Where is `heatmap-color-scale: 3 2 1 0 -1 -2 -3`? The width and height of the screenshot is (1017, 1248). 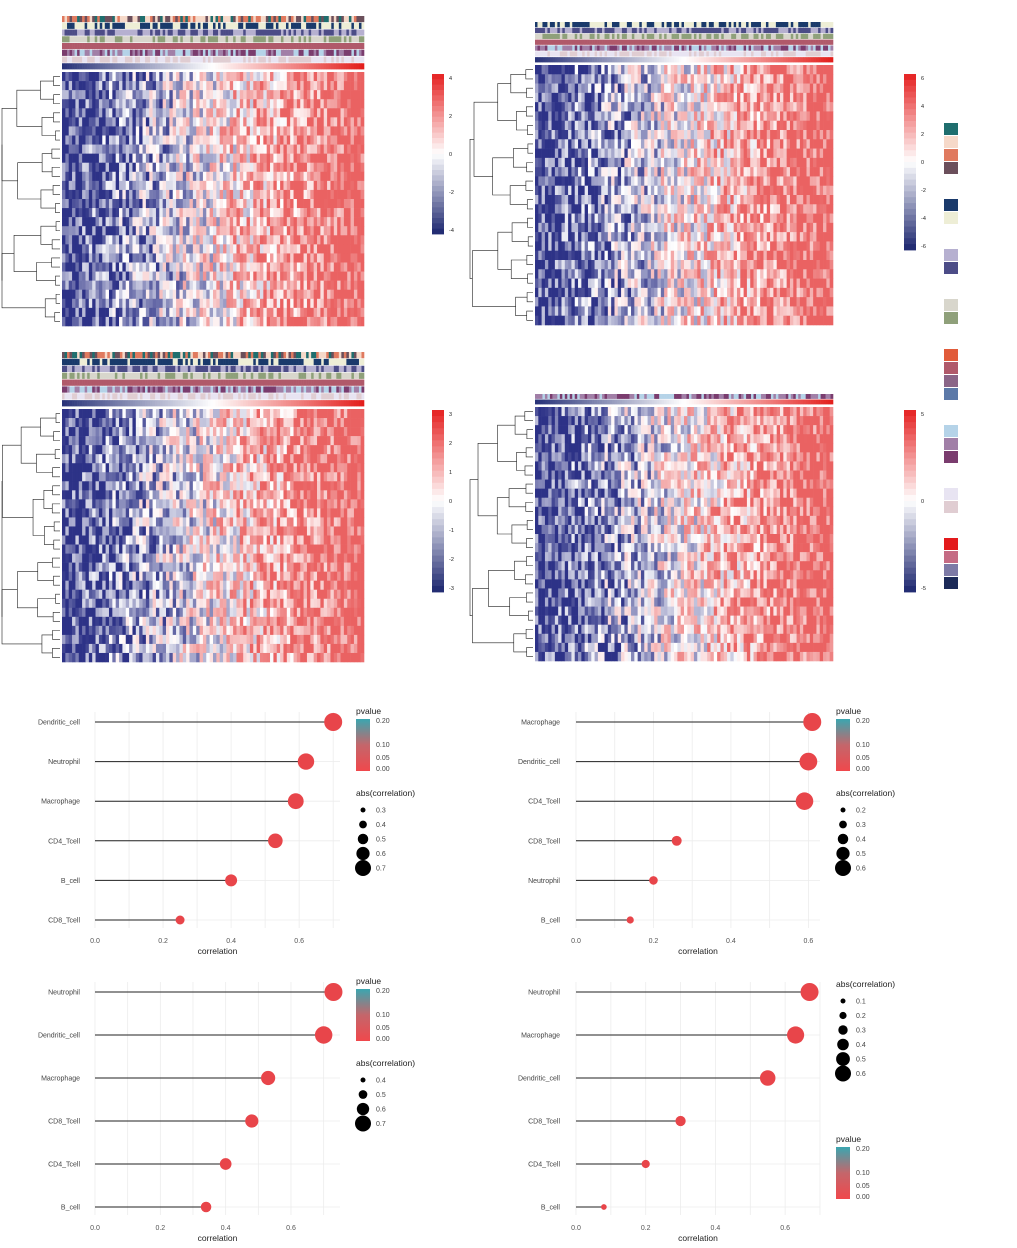
heatmap-color-scale: 3 2 1 0 -1 -2 -3 is located at coordinates (443, 501).